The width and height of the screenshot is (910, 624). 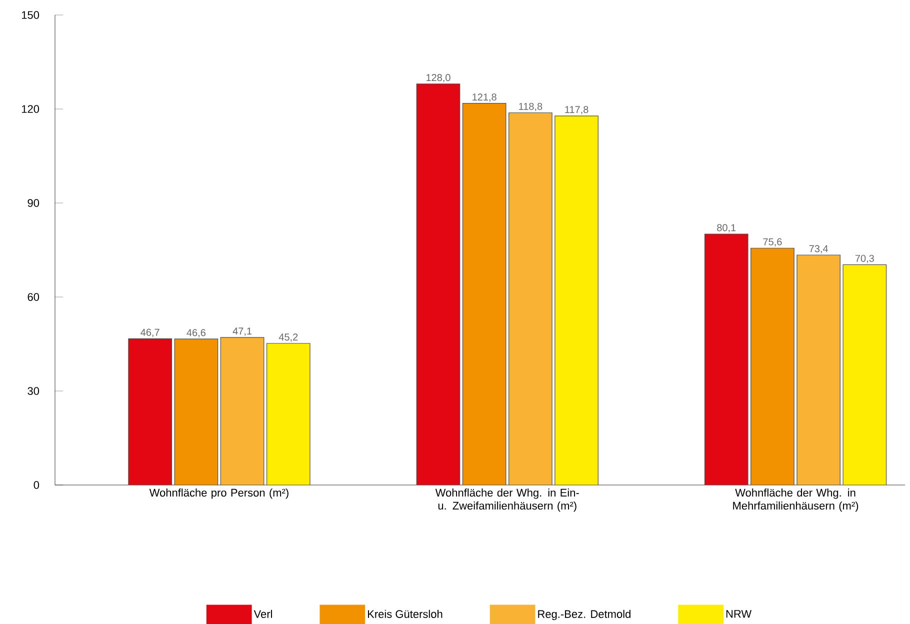 I want to click on y-tick-label: 60, so click(x=34, y=297).